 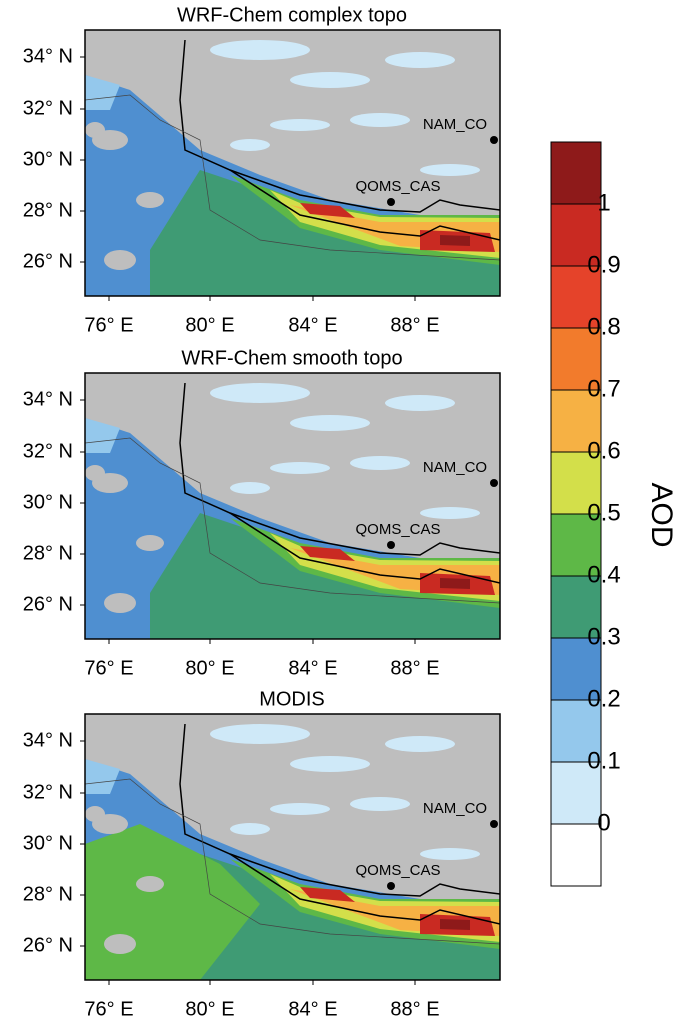 I want to click on colorbar-label: 0.1, so click(x=603, y=760).